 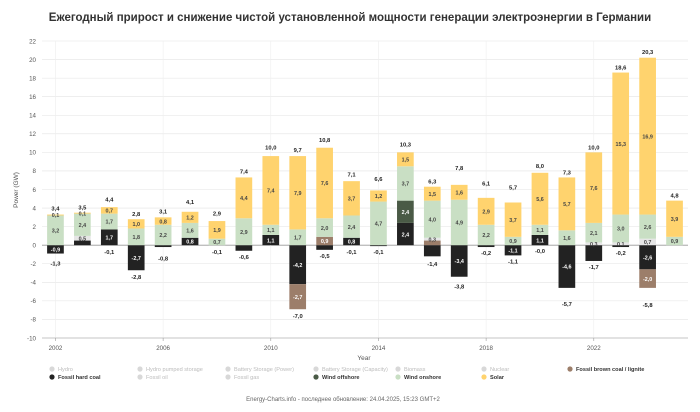 What do you see at coordinates (610, 370) in the screenshot?
I see `legend-label: Fossil brown coal / lignite` at bounding box center [610, 370].